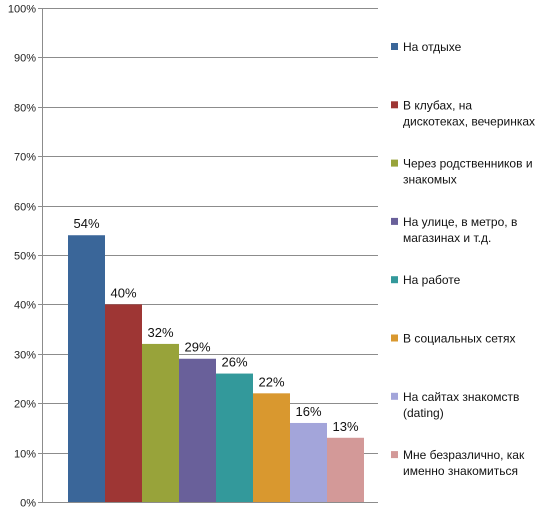 Image resolution: width=560 pixels, height=512 pixels. I want to click on y-axis-ticks: 0% 10% 20% 30% 40% 50% 60% 70% 80% 90% 100%, so click(22, 257).